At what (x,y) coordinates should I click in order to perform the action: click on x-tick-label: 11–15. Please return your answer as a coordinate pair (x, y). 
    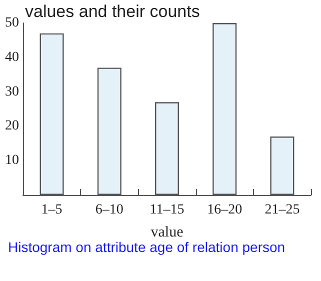
    Looking at the image, I should click on (167, 210).